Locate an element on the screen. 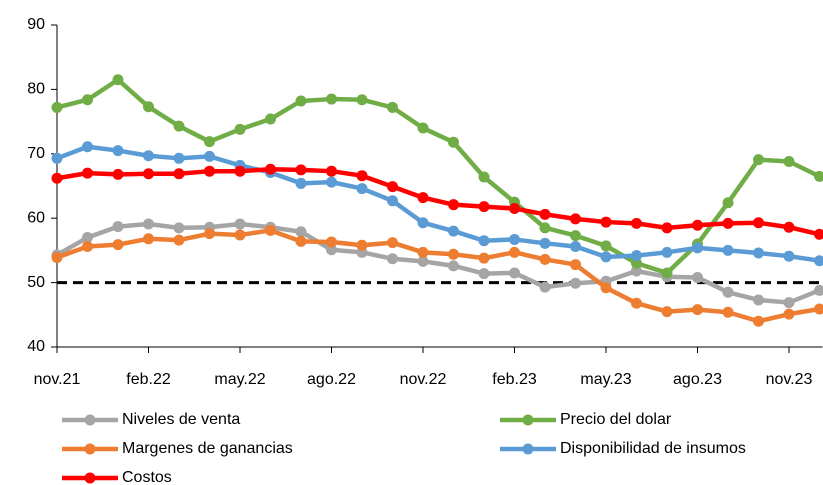  legend-label: Precio del dolar is located at coordinates (616, 419).